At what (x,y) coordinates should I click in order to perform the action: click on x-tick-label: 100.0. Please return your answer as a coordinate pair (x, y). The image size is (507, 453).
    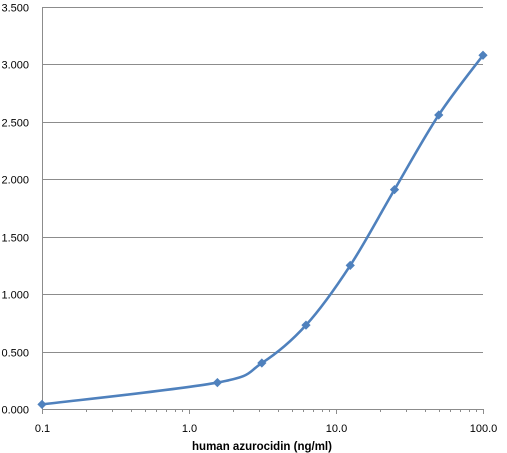
    Looking at the image, I should click on (484, 429).